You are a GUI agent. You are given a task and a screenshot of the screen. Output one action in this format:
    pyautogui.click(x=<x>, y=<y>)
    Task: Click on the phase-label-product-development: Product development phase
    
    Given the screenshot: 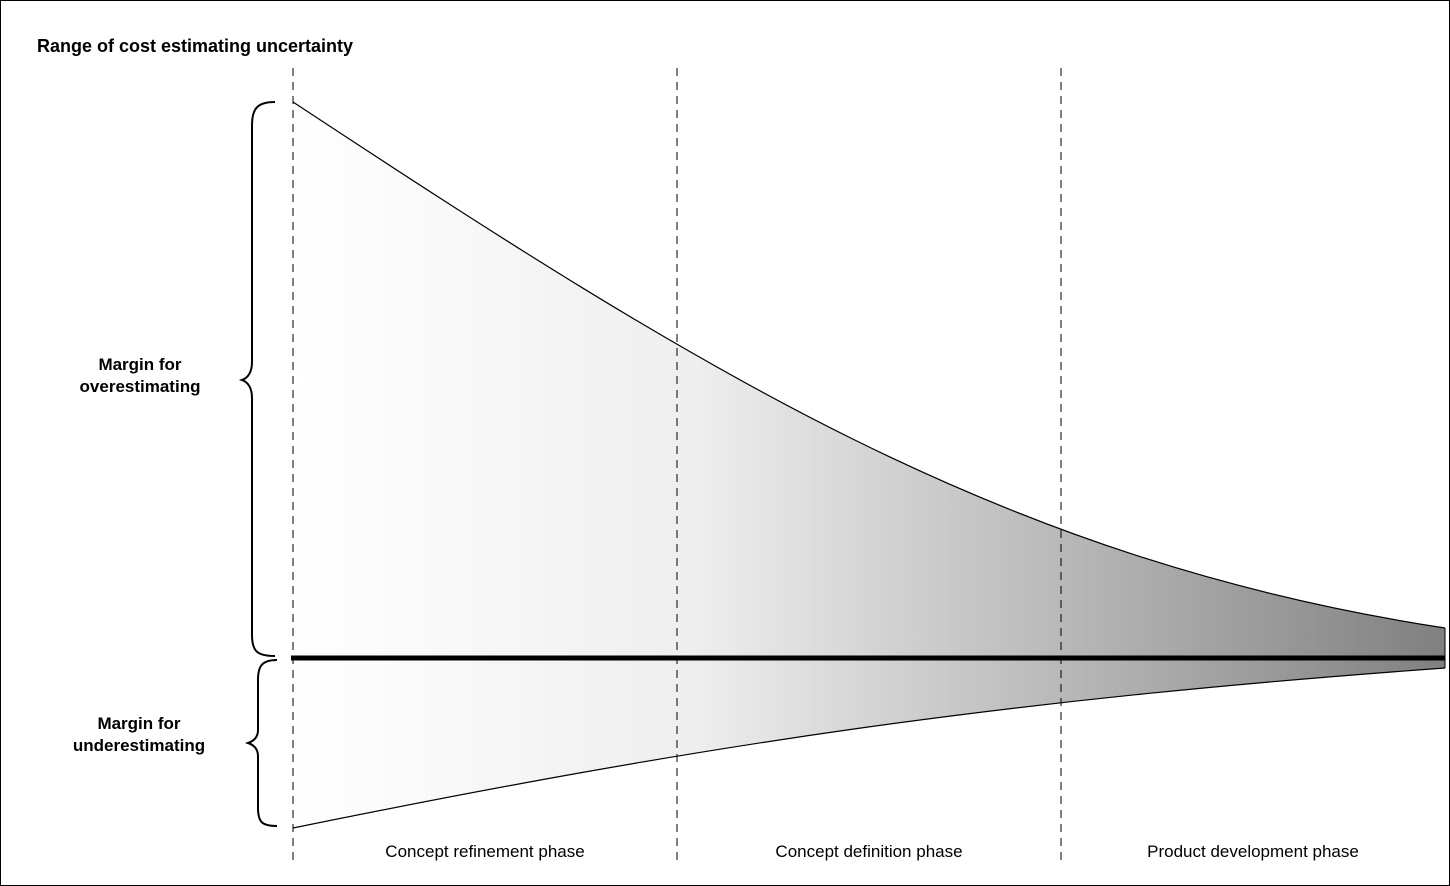 What is the action you would take?
    pyautogui.click(x=1253, y=851)
    